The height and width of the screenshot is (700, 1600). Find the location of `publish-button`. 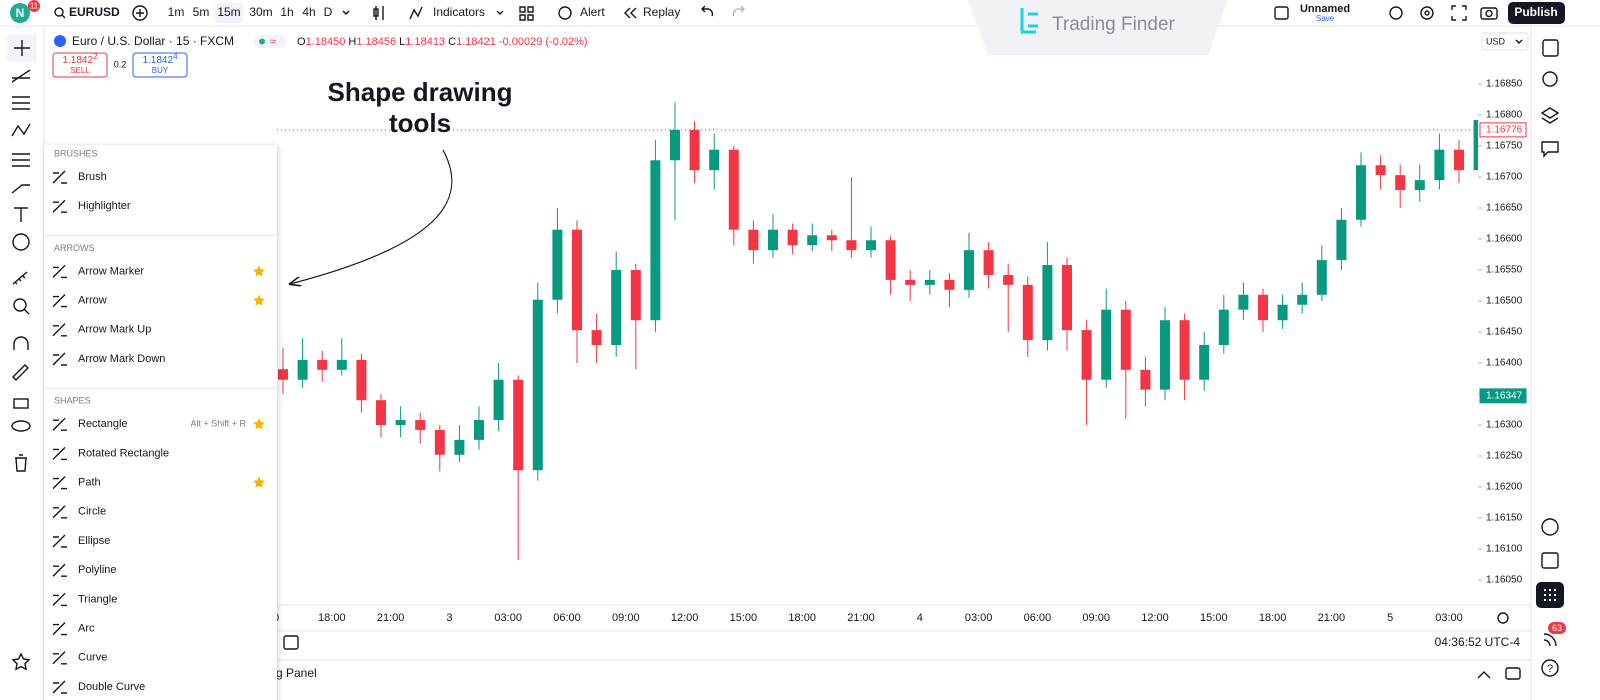

publish-button is located at coordinates (1536, 13).